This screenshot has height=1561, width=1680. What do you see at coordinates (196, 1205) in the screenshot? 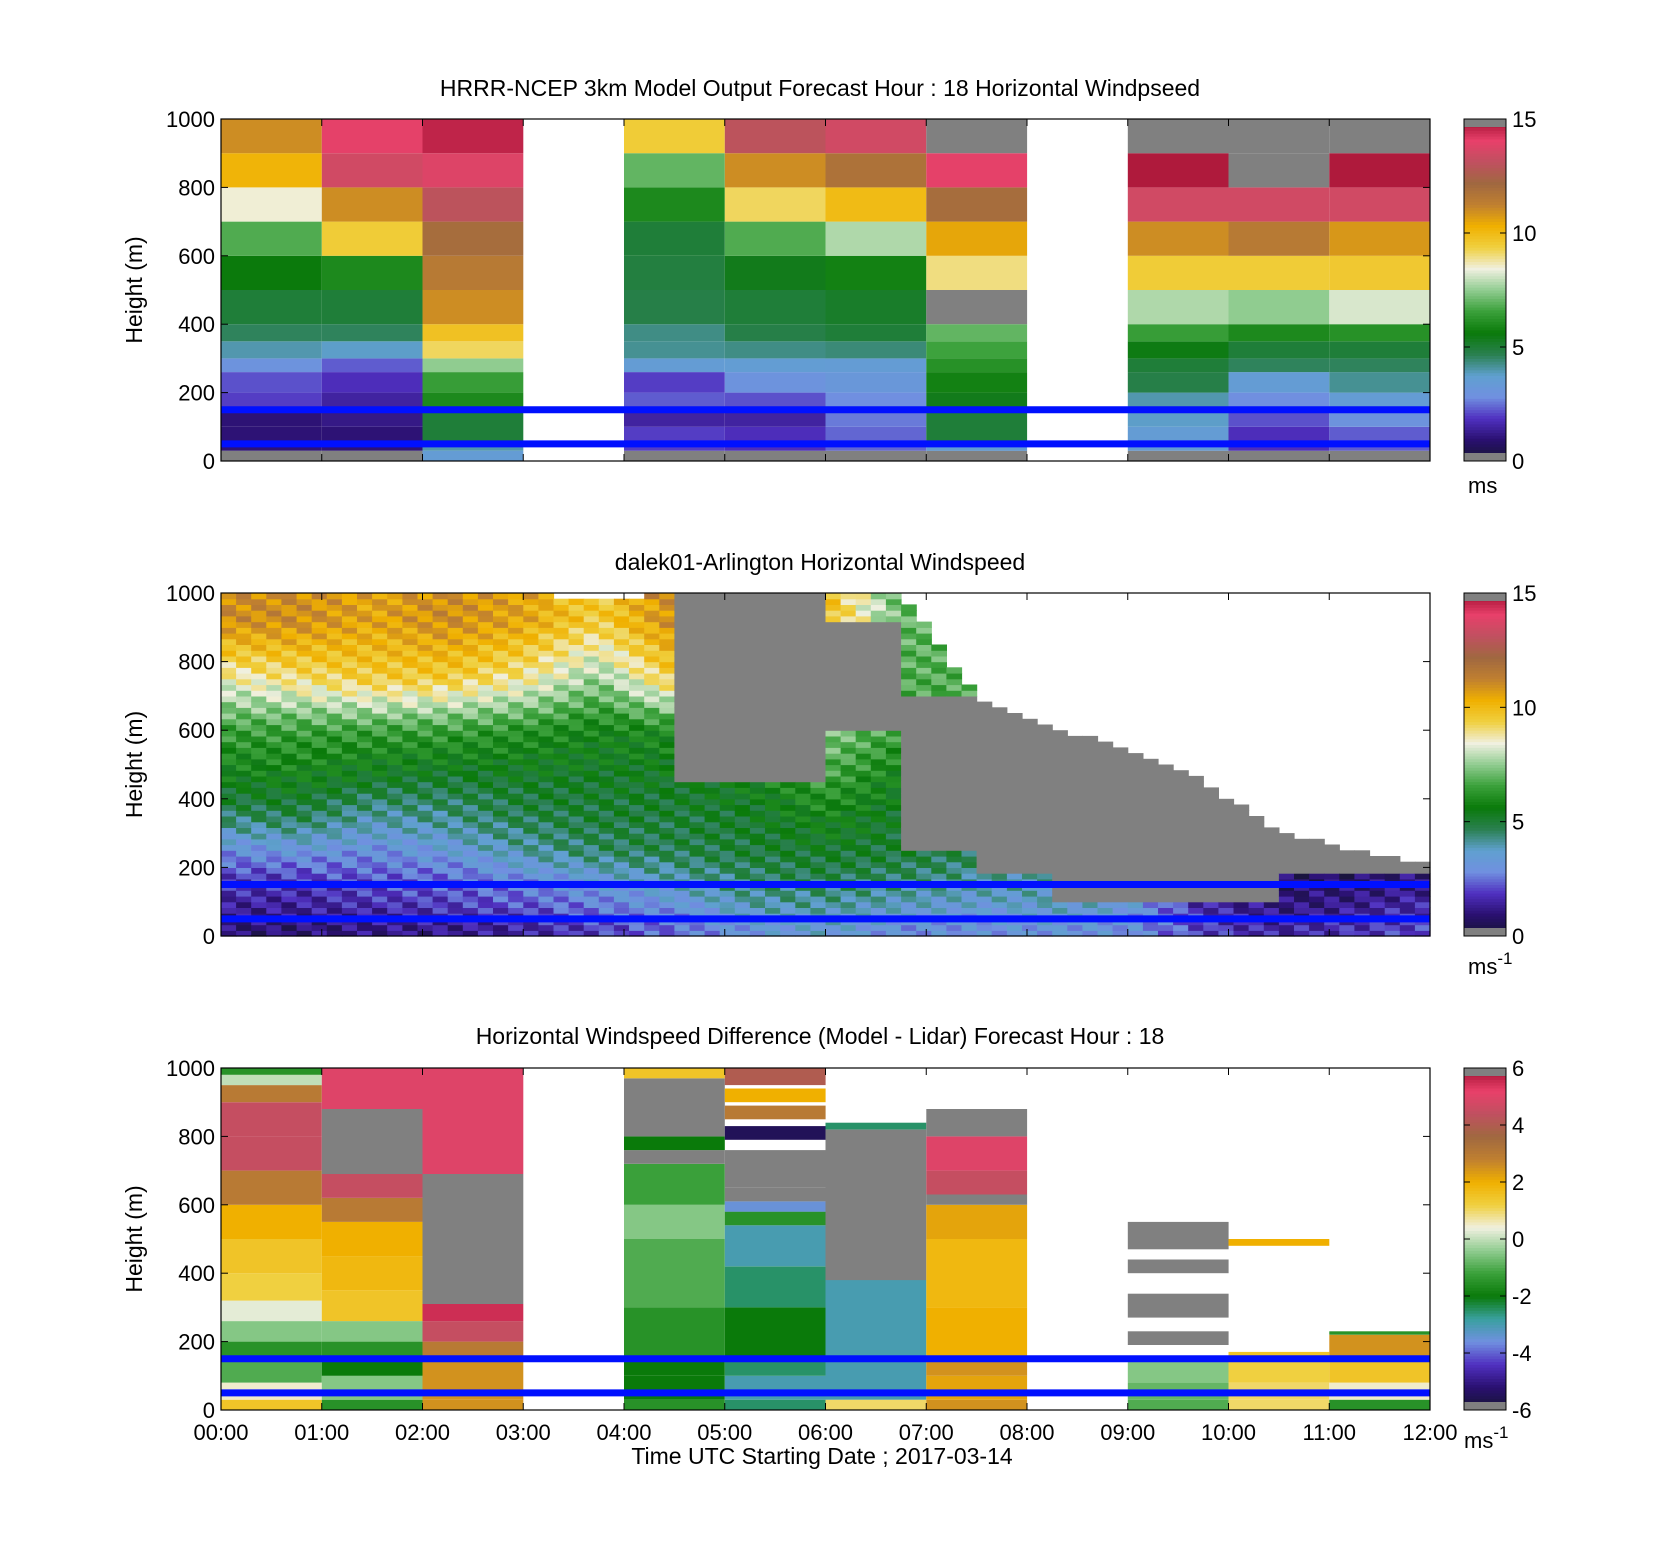
I see `y-tick-label: 600` at bounding box center [196, 1205].